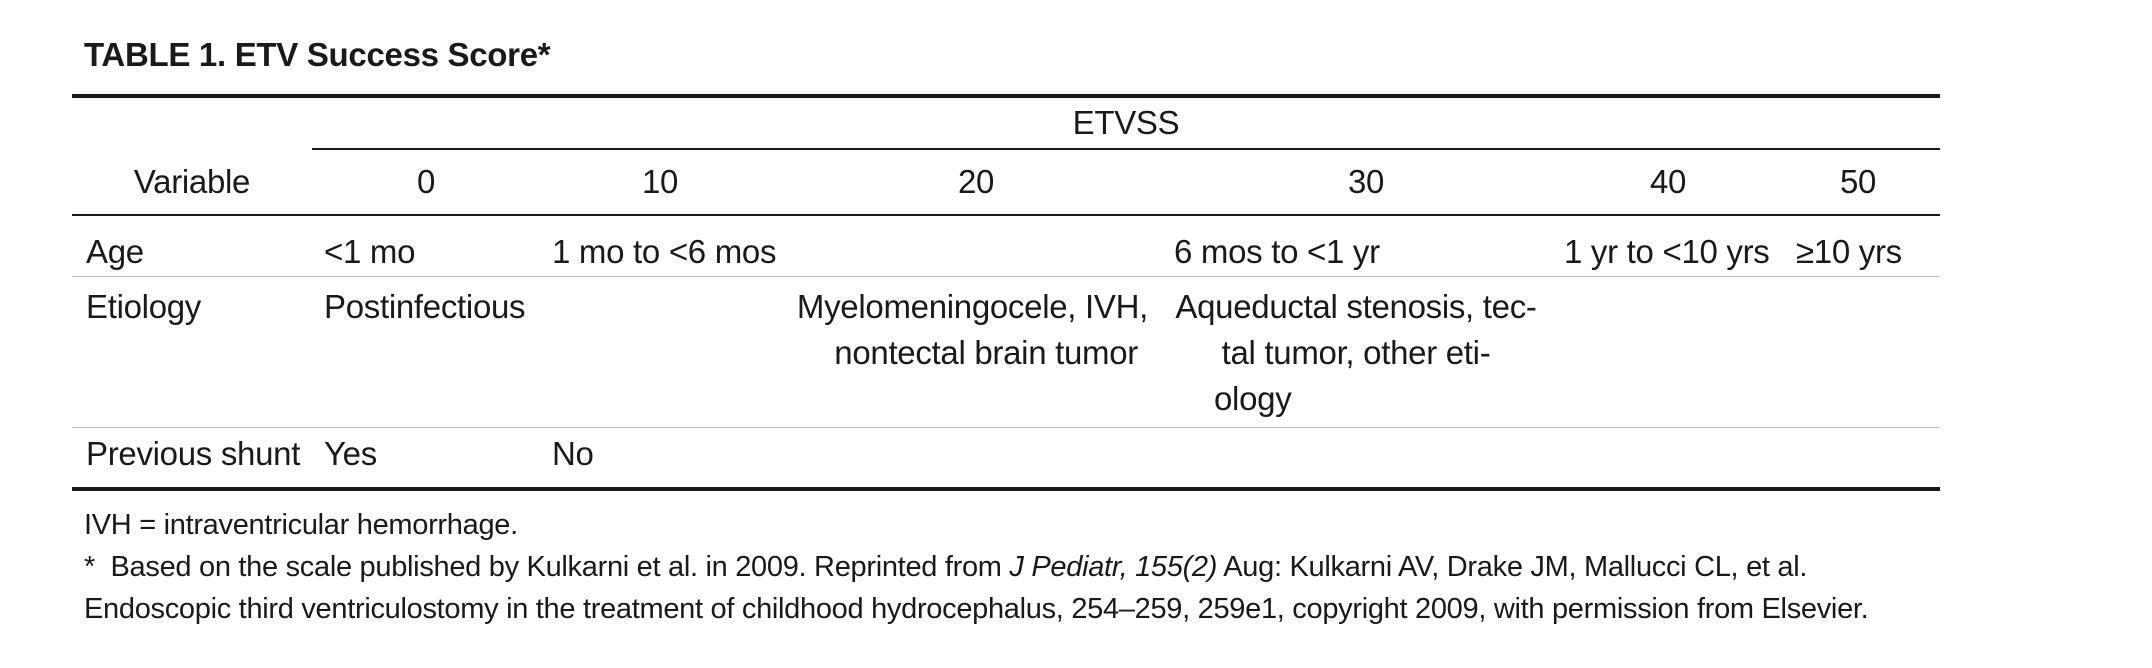  What do you see at coordinates (1277, 251) in the screenshot?
I see `row-age-score-30: 6 mos to <1 yr` at bounding box center [1277, 251].